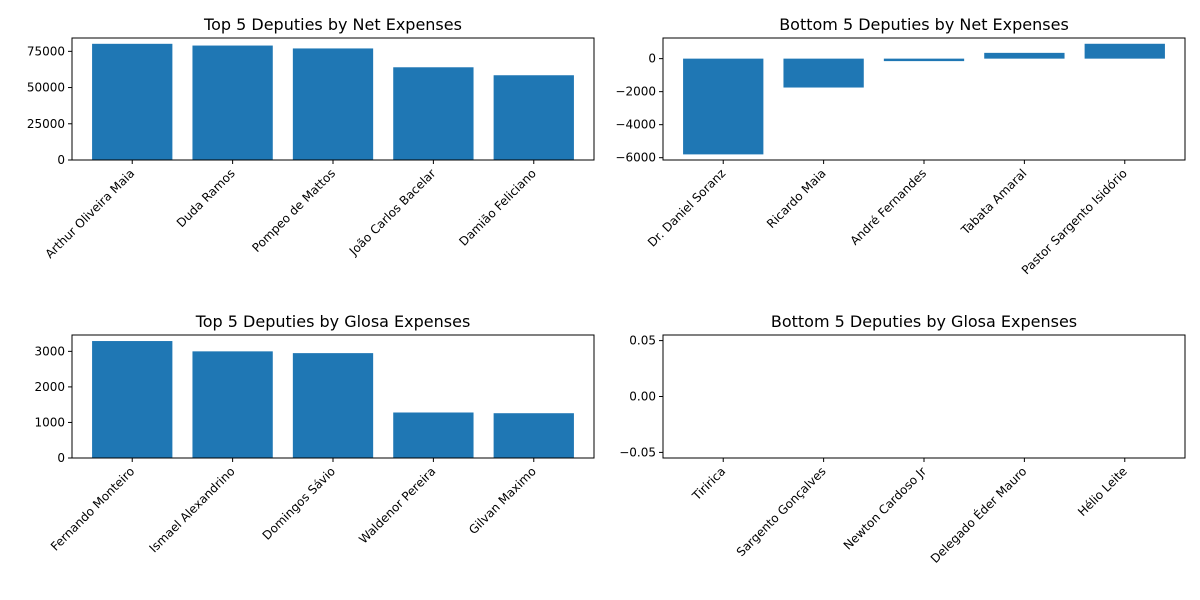 This screenshot has height=600, width=1200. What do you see at coordinates (635, 125) in the screenshot?
I see `y-tick-label: −4000` at bounding box center [635, 125].